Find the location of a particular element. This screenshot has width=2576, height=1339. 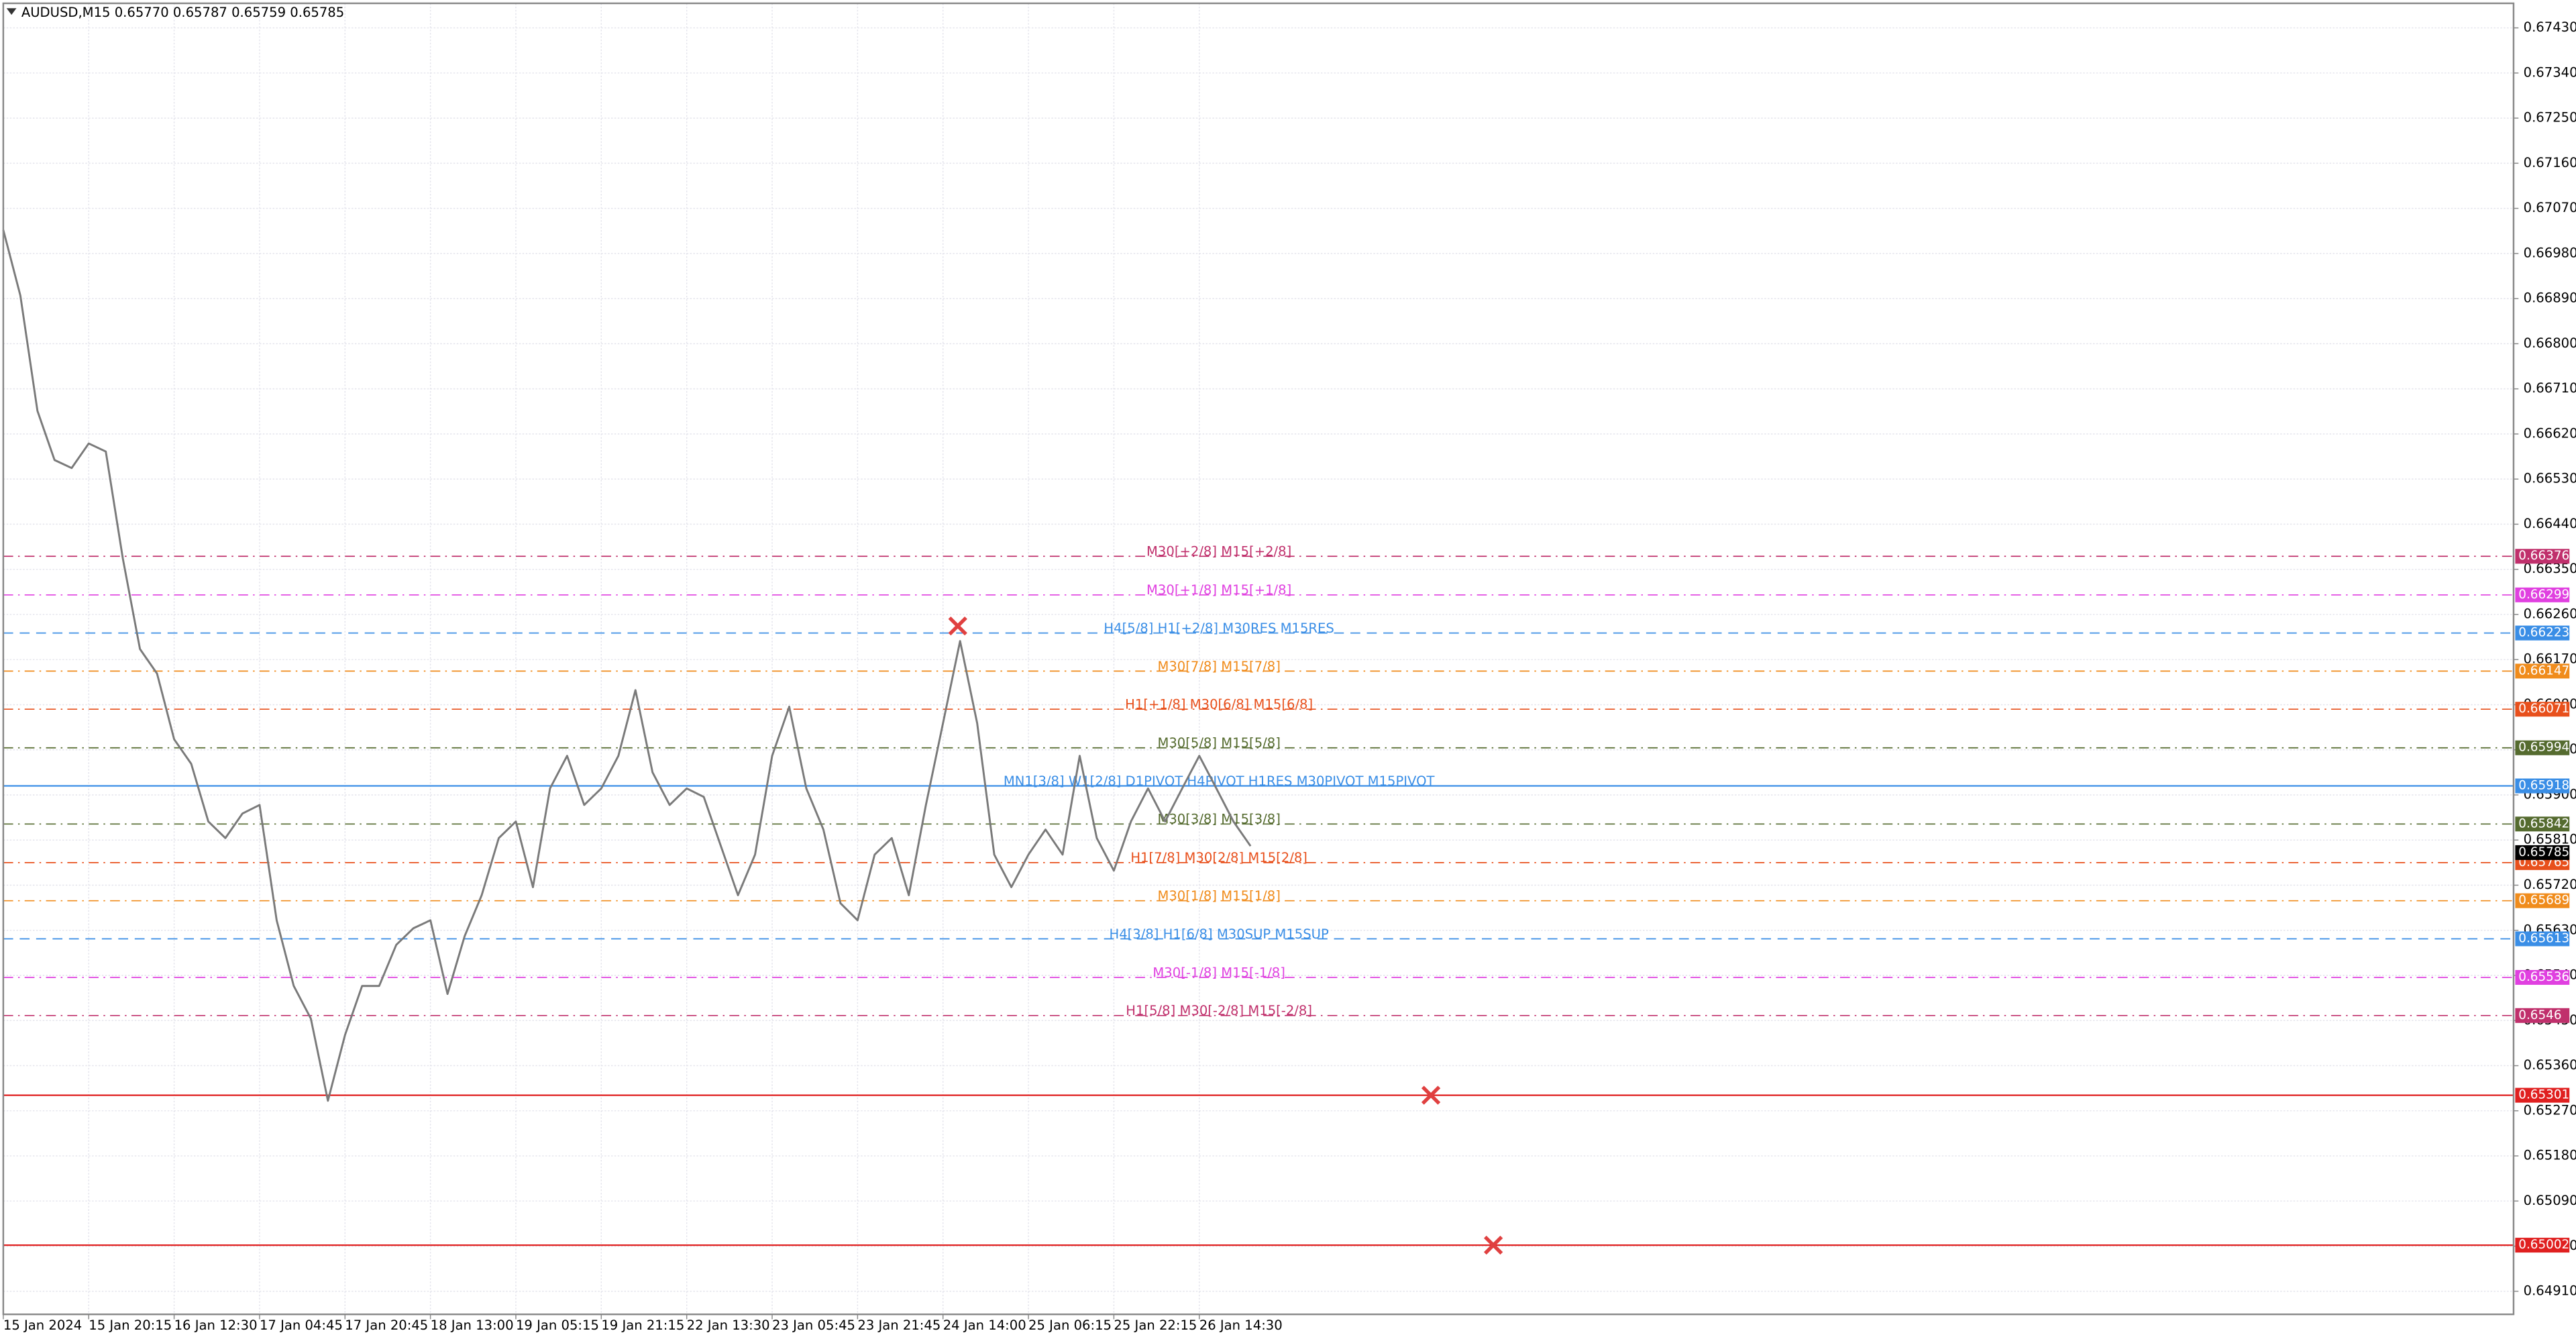

price-tag-label: 0.65918 is located at coordinates (2543, 786).